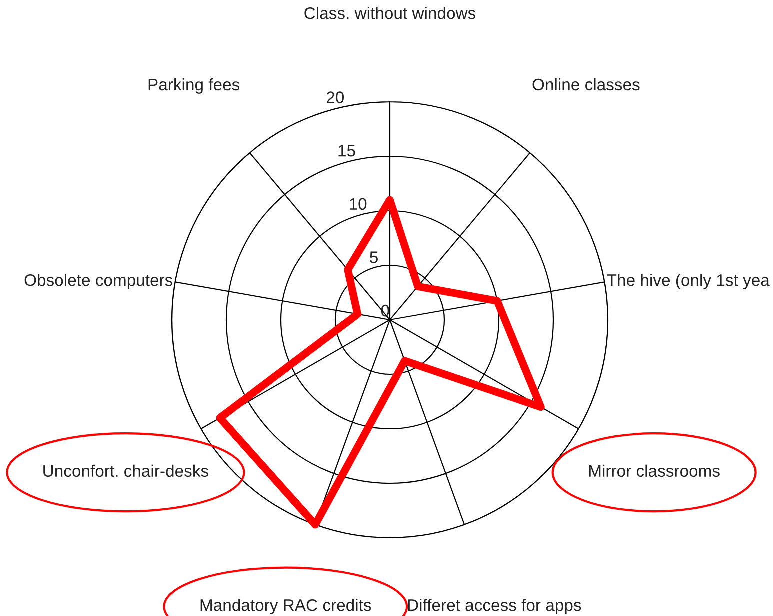  Describe the element at coordinates (335, 98) in the screenshot. I see `y-tick-label: 20` at that location.